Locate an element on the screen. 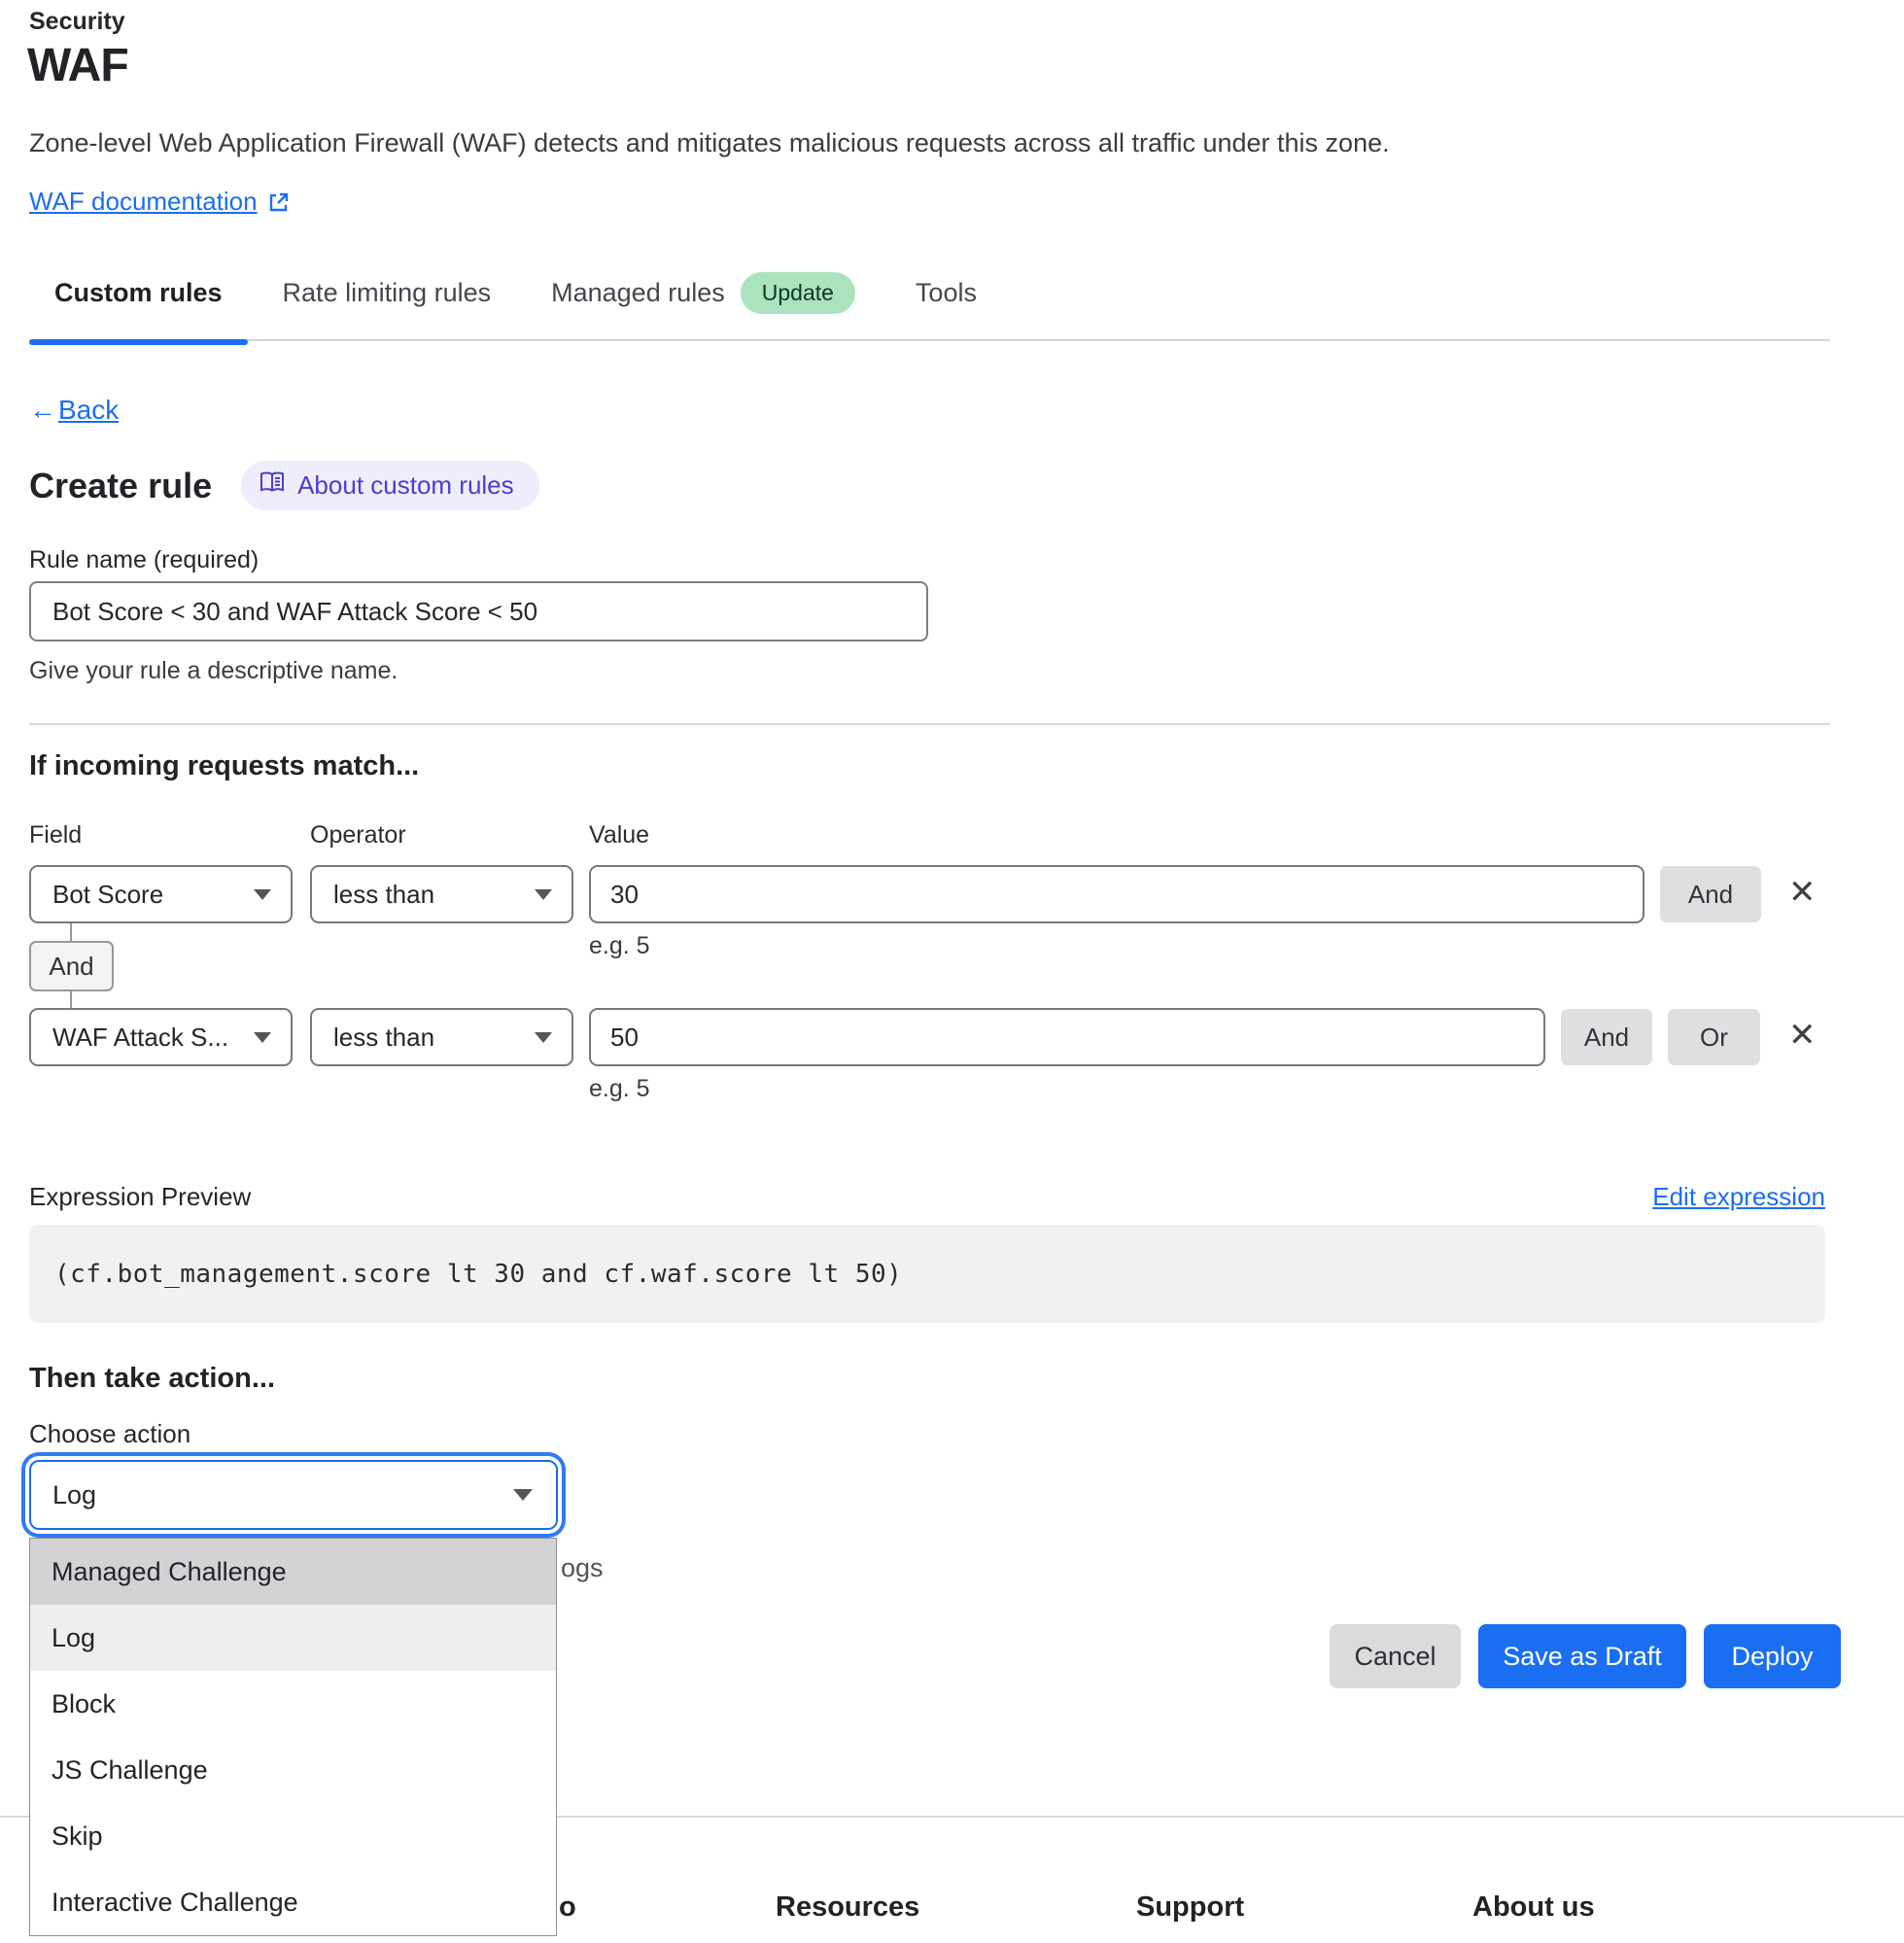 The image size is (1904, 1943). value-hint-row2: e.g. 5 is located at coordinates (619, 1088).